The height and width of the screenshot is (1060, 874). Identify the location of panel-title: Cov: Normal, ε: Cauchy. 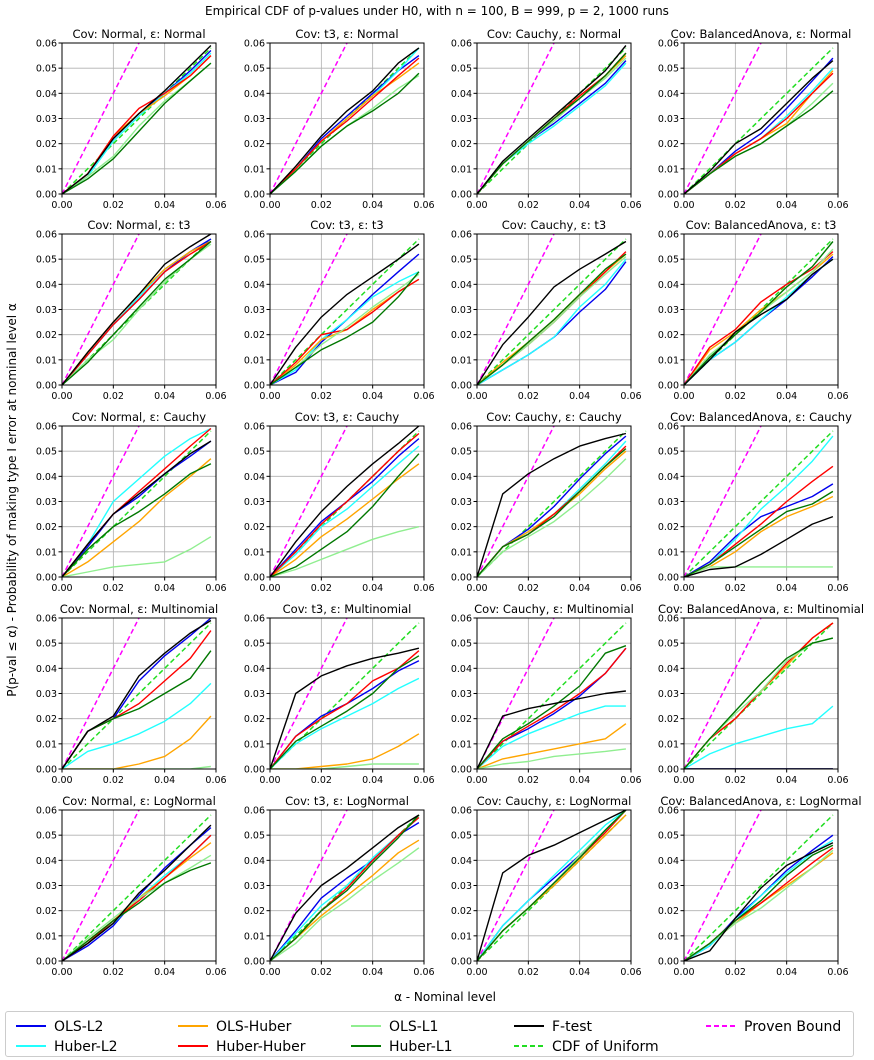
(139, 417).